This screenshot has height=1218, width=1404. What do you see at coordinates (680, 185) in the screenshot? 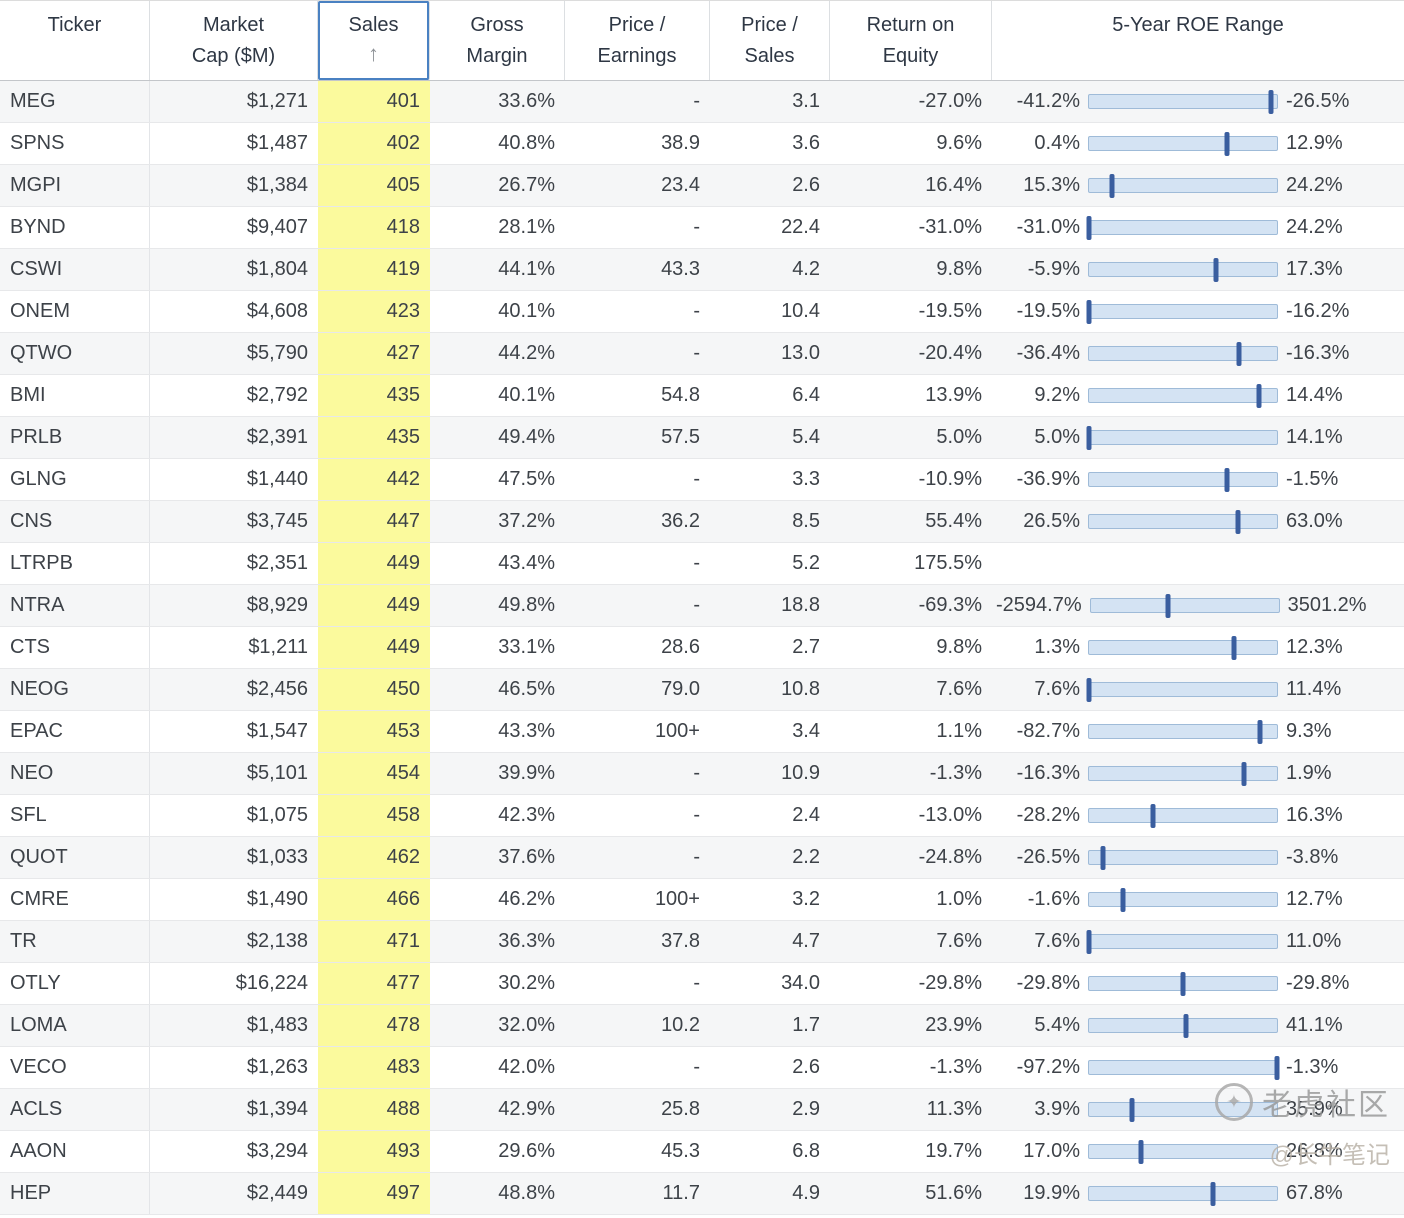
I see `cell-price-earnings: 23.4` at bounding box center [680, 185].